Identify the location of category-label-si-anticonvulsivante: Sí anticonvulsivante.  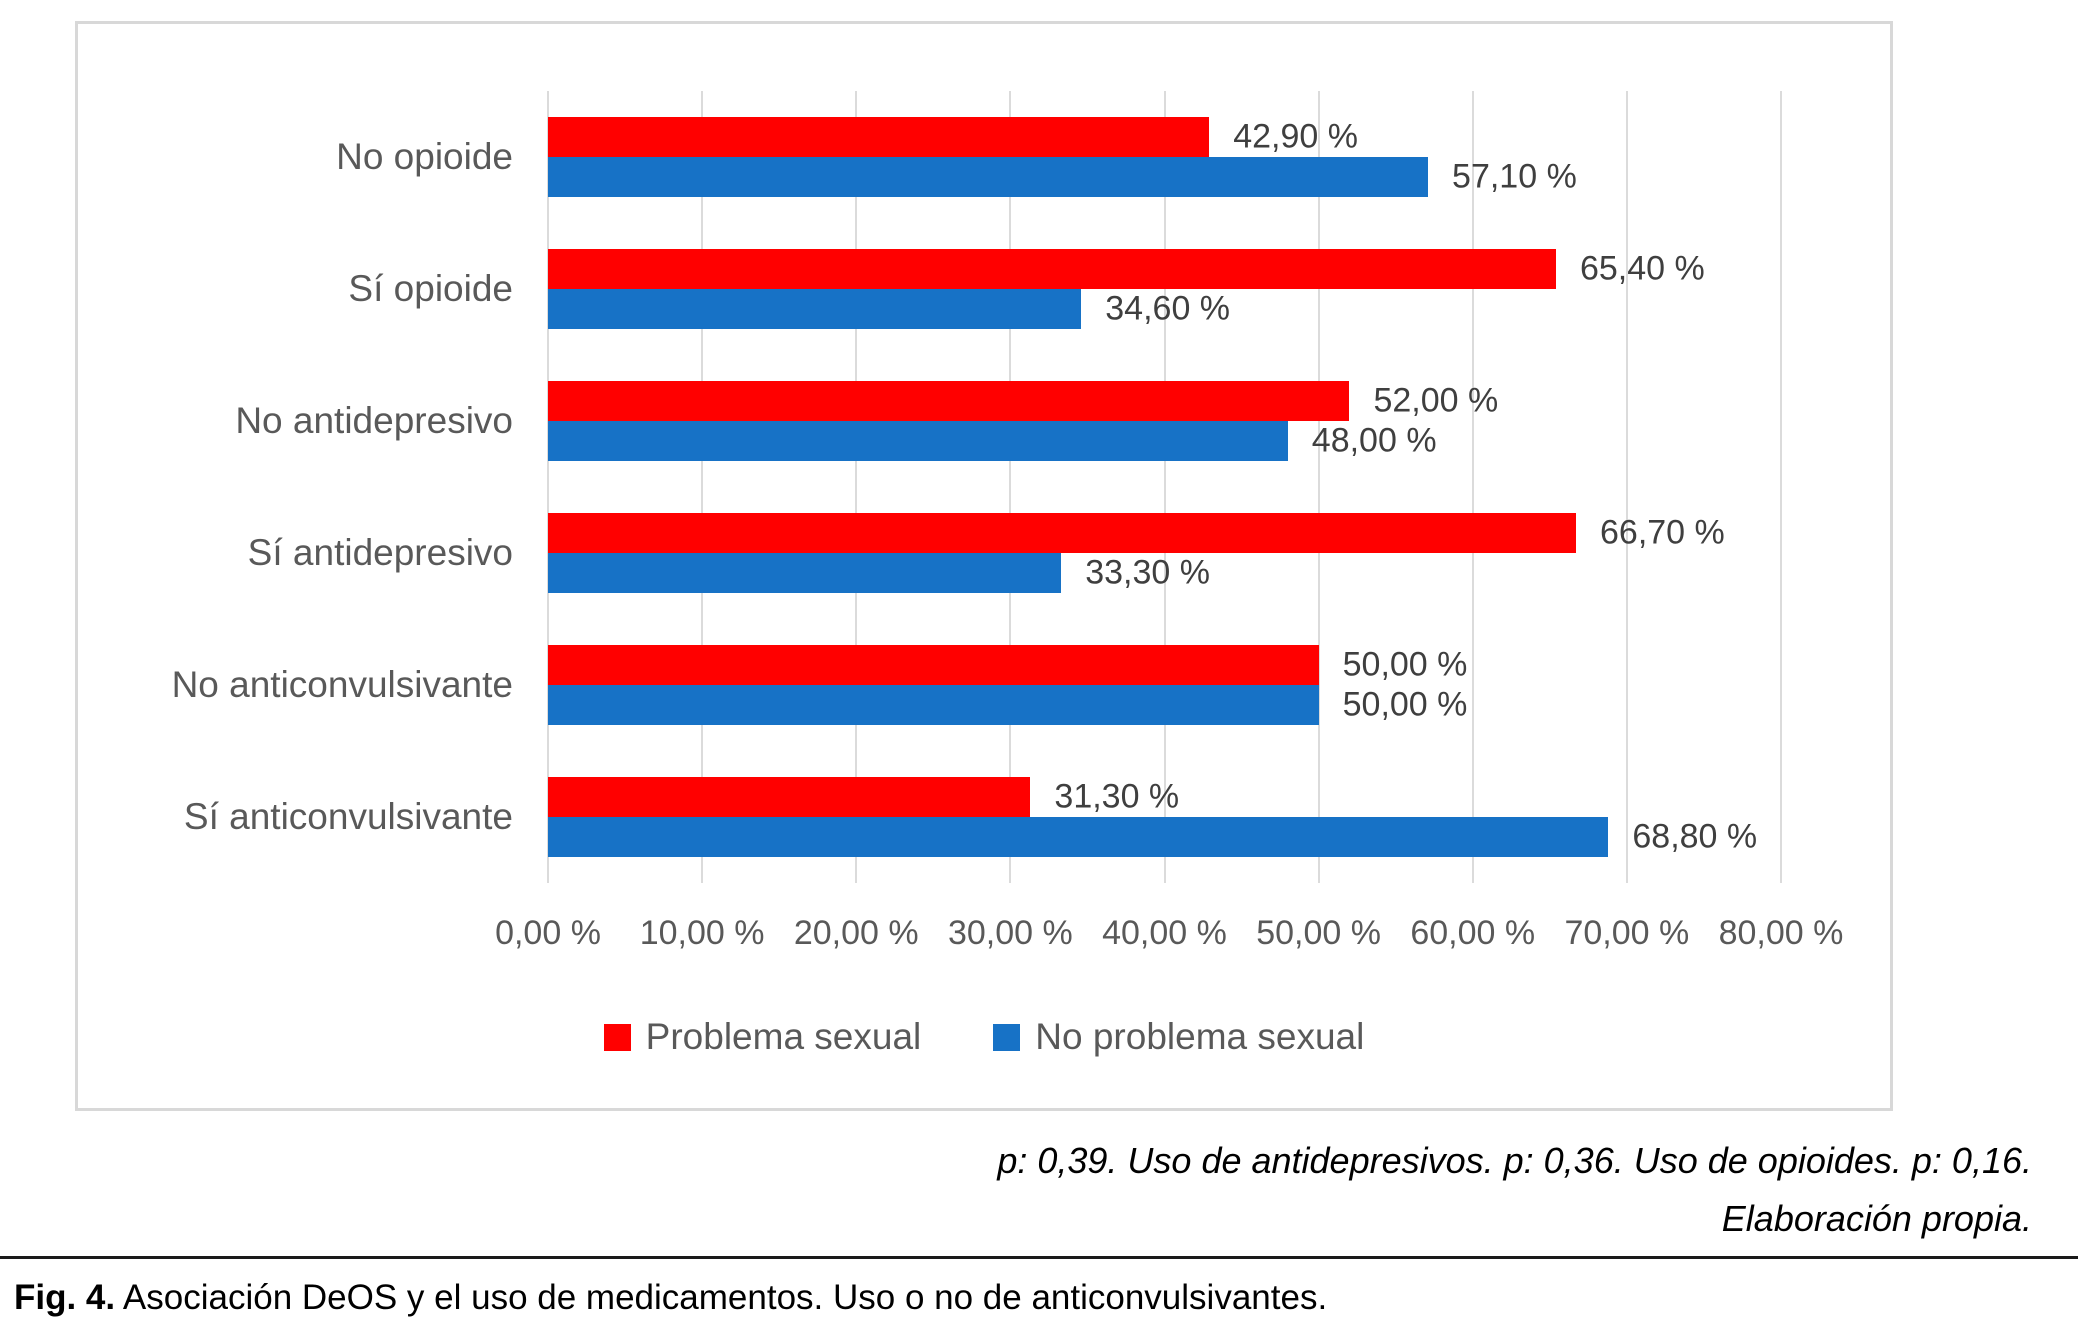
(348, 816).